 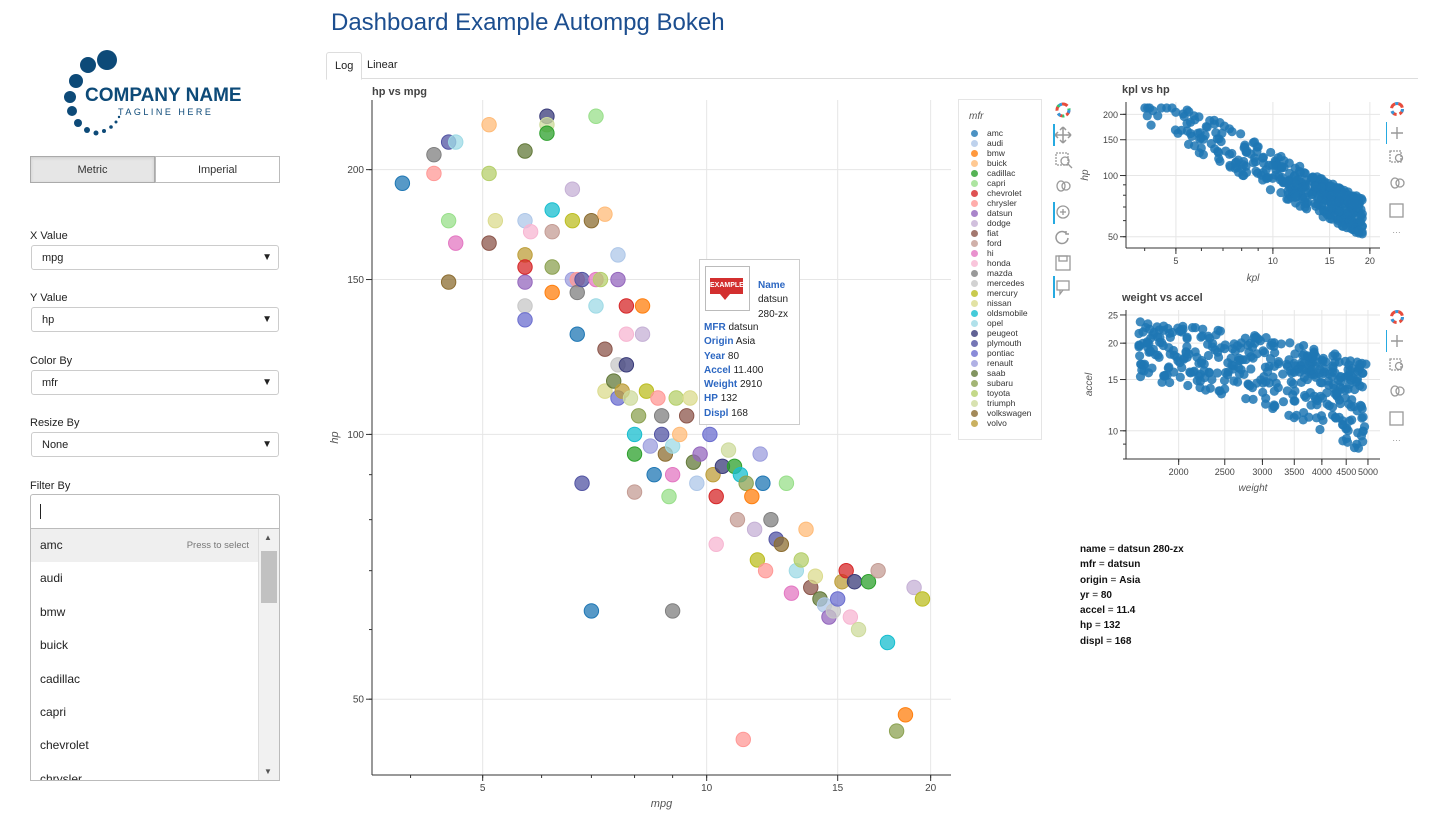 I want to click on legend-label: pontiac, so click(x=1001, y=353).